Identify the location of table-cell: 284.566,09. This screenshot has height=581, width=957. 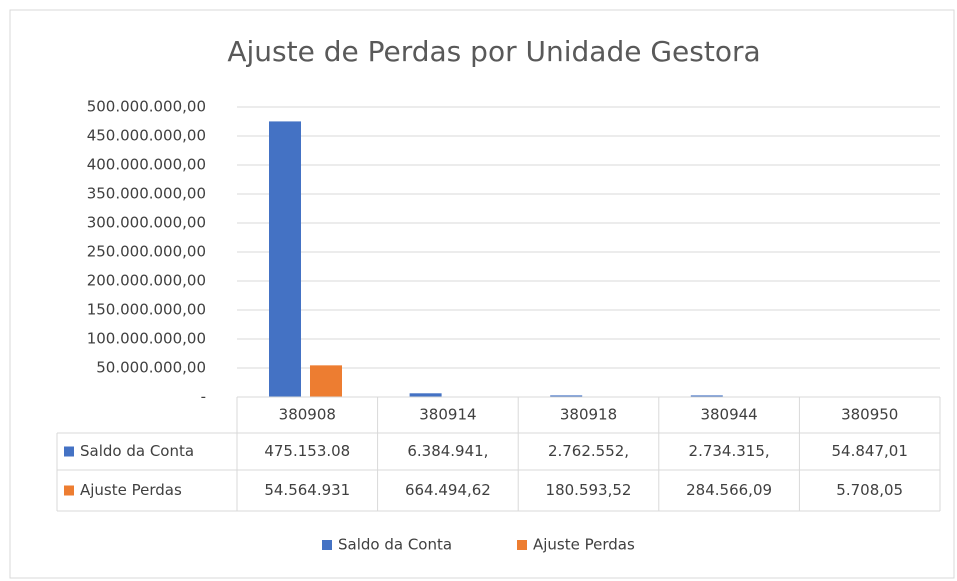
(729, 490).